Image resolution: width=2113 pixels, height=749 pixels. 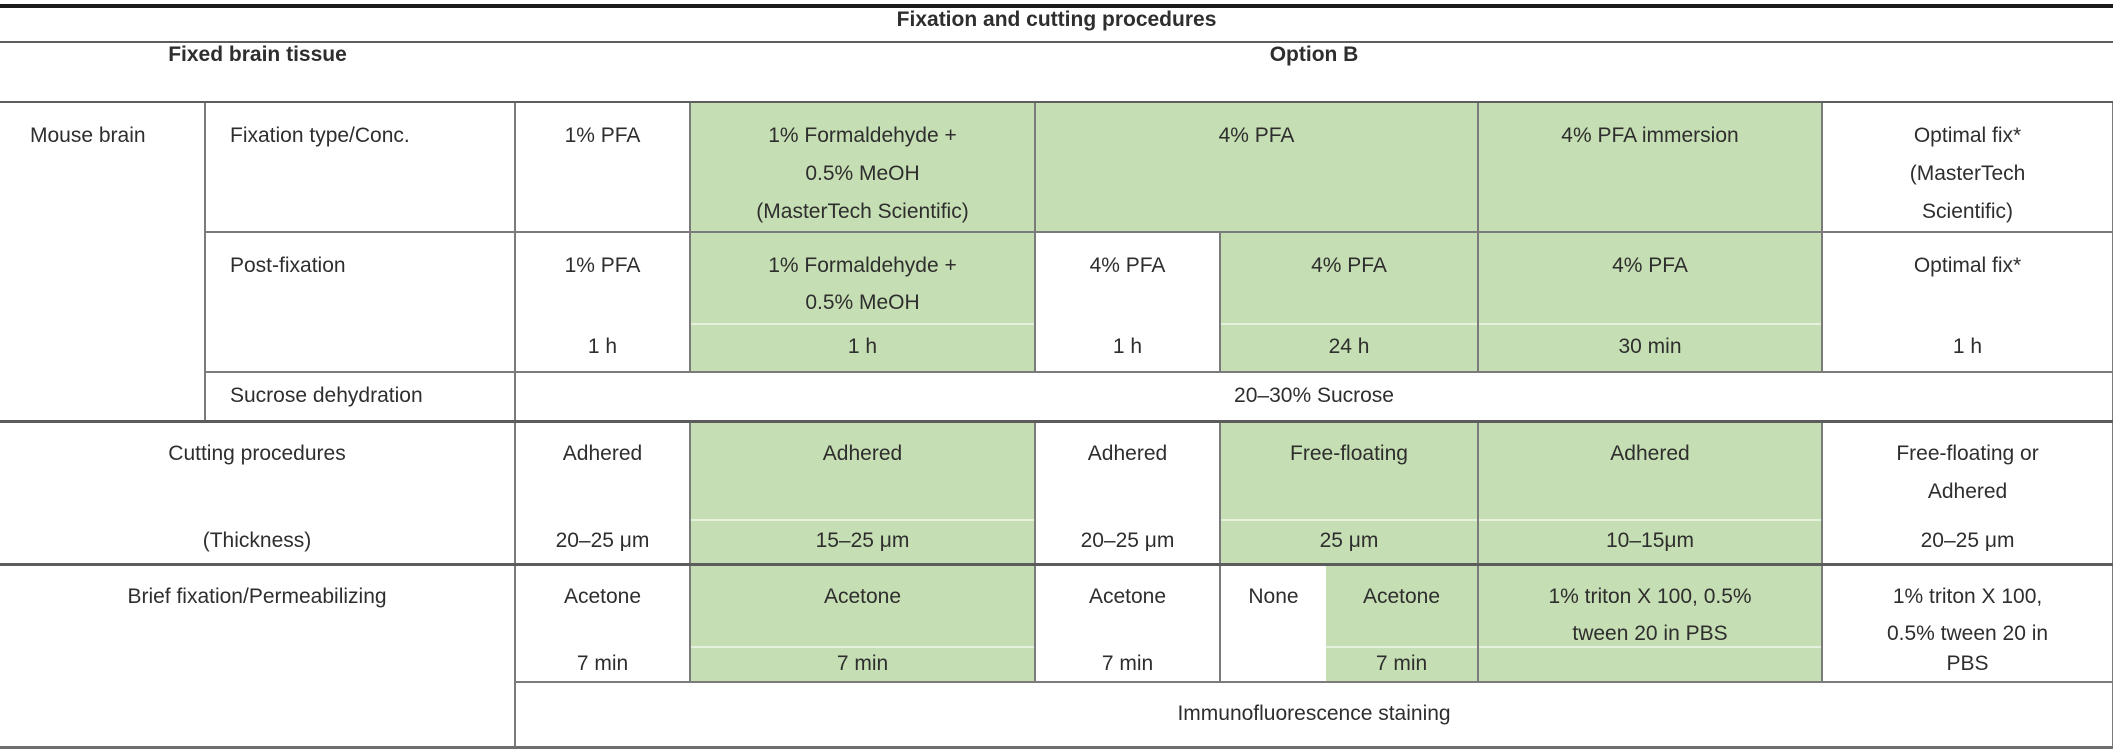 What do you see at coordinates (1349, 302) in the screenshot?
I see `postfix-cell-4pct-pfa-24h: 4% PFA 24 h` at bounding box center [1349, 302].